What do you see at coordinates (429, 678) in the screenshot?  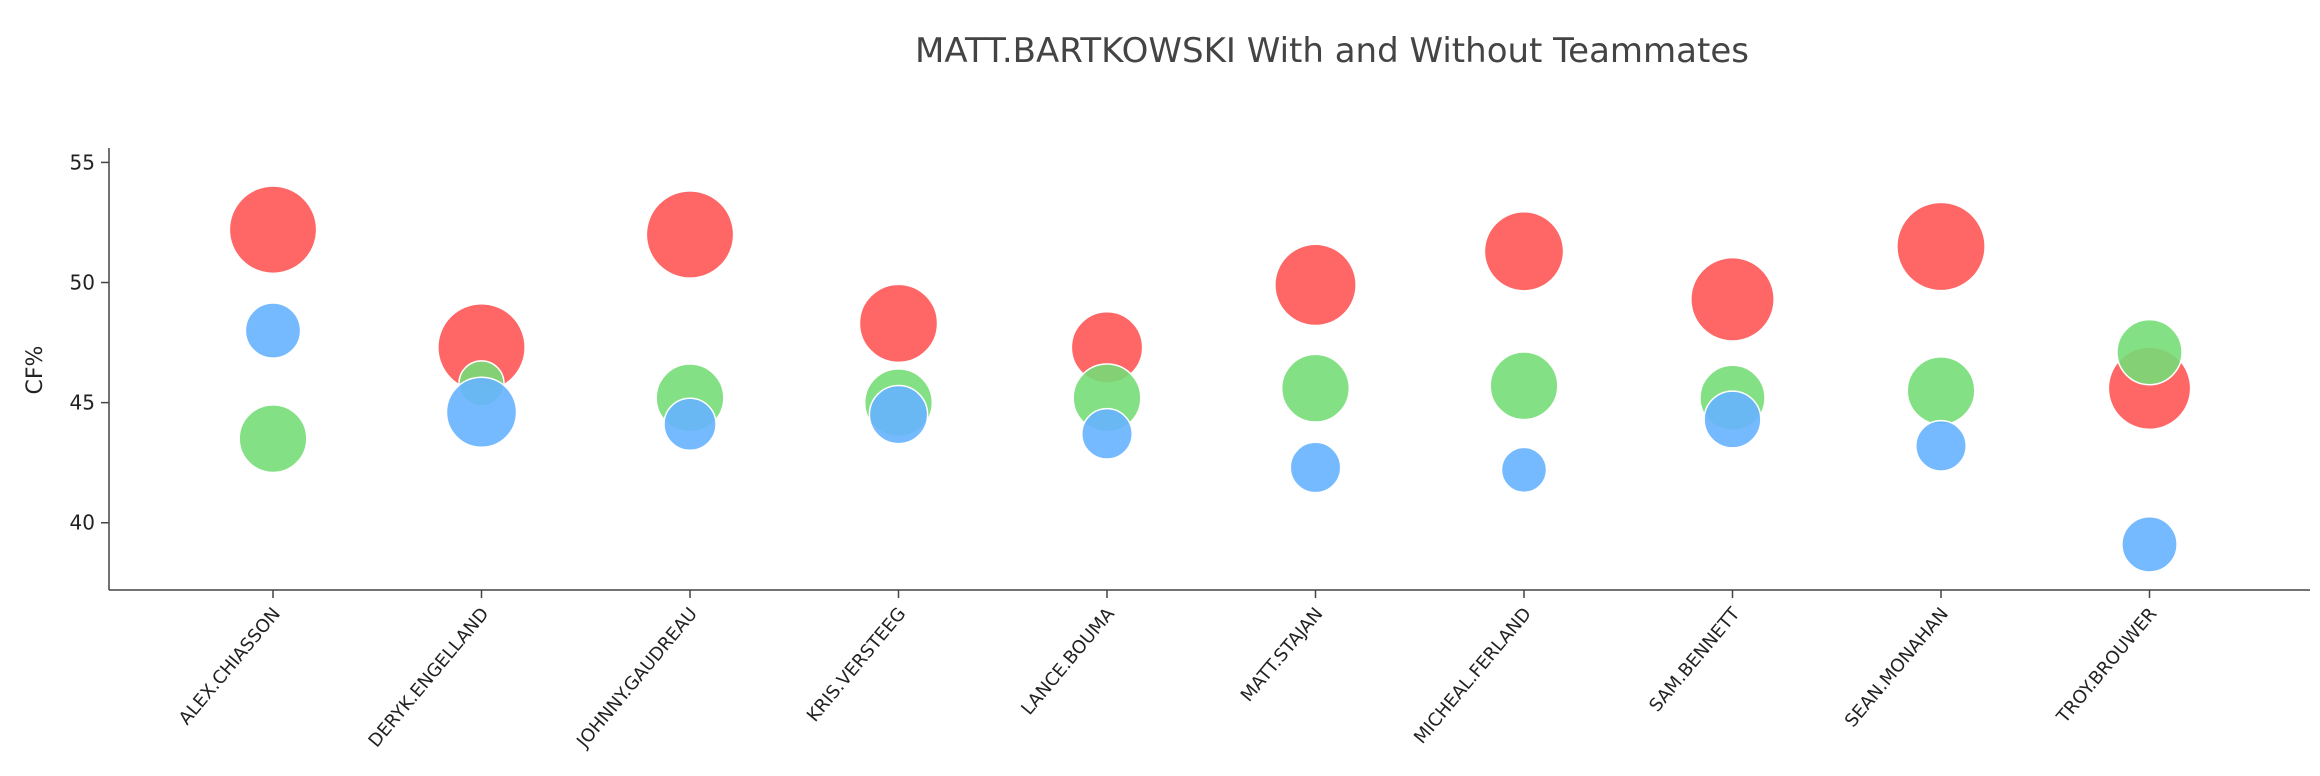 I see `x-category-label: DERYK.ENGELLAND` at bounding box center [429, 678].